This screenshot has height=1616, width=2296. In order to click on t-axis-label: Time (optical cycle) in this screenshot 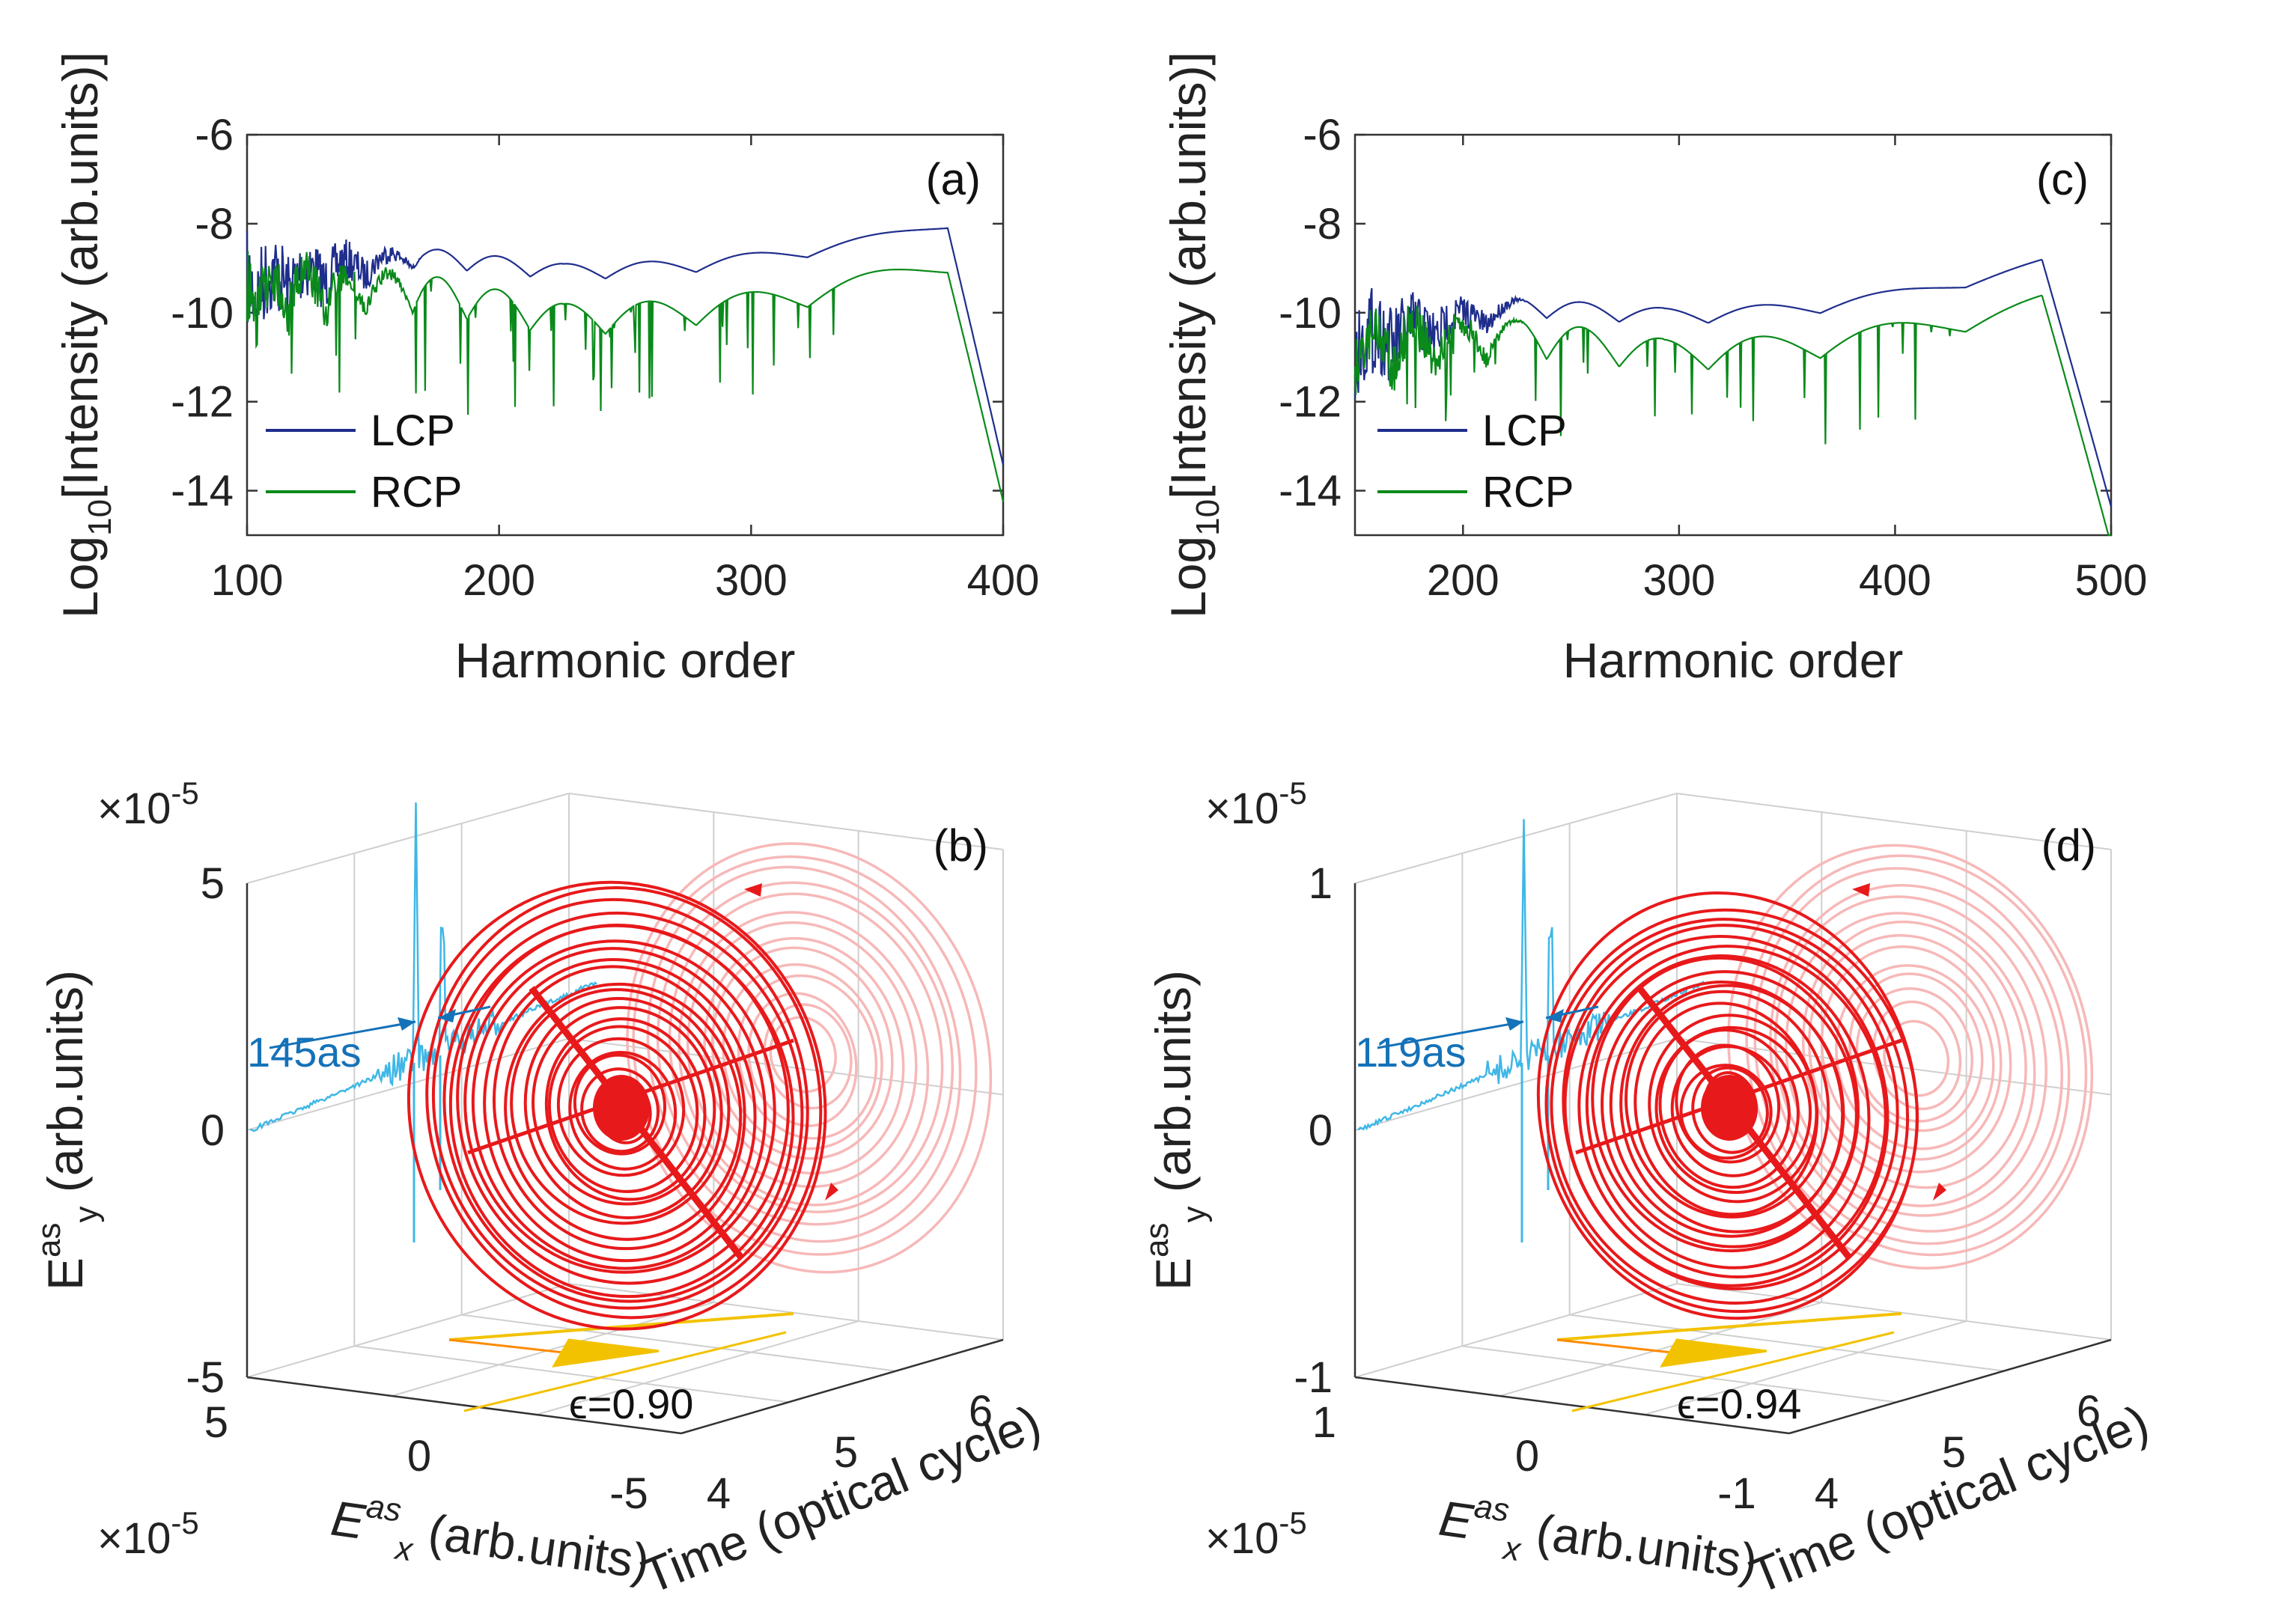, I will do `click(842, 1499)`.